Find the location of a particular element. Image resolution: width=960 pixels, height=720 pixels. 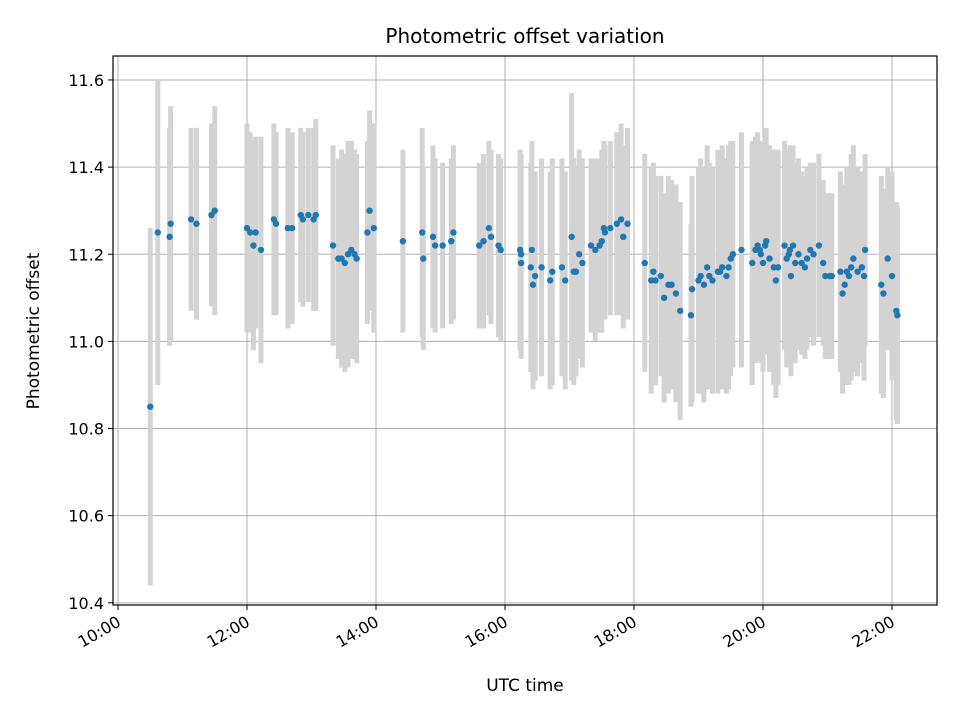

y-tick-label: 10.4 is located at coordinates (86, 603).